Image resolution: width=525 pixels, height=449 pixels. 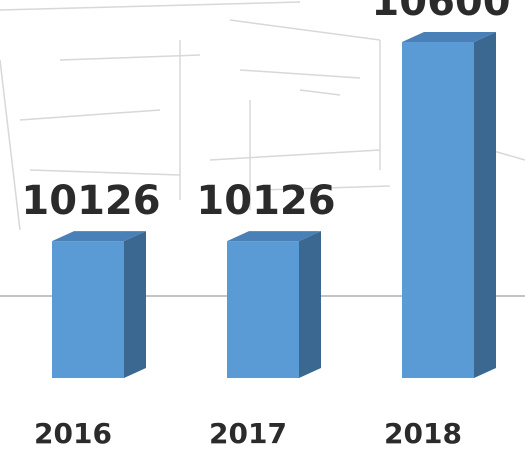 What do you see at coordinates (423, 433) in the screenshot?
I see `x-tick-label: 2018` at bounding box center [423, 433].